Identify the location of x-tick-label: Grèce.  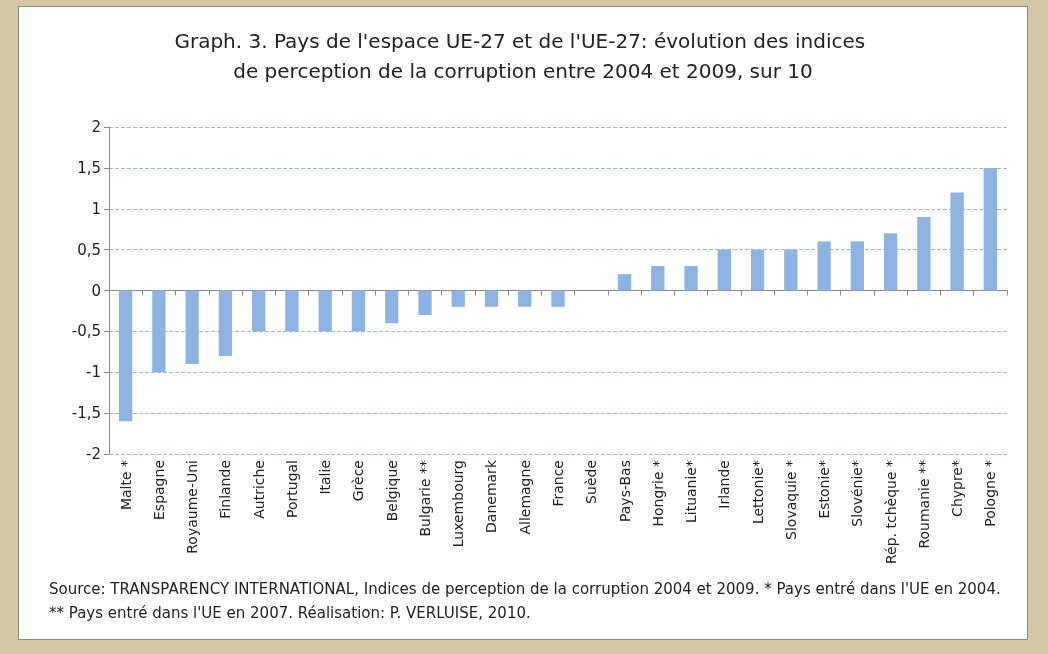
(358, 481).